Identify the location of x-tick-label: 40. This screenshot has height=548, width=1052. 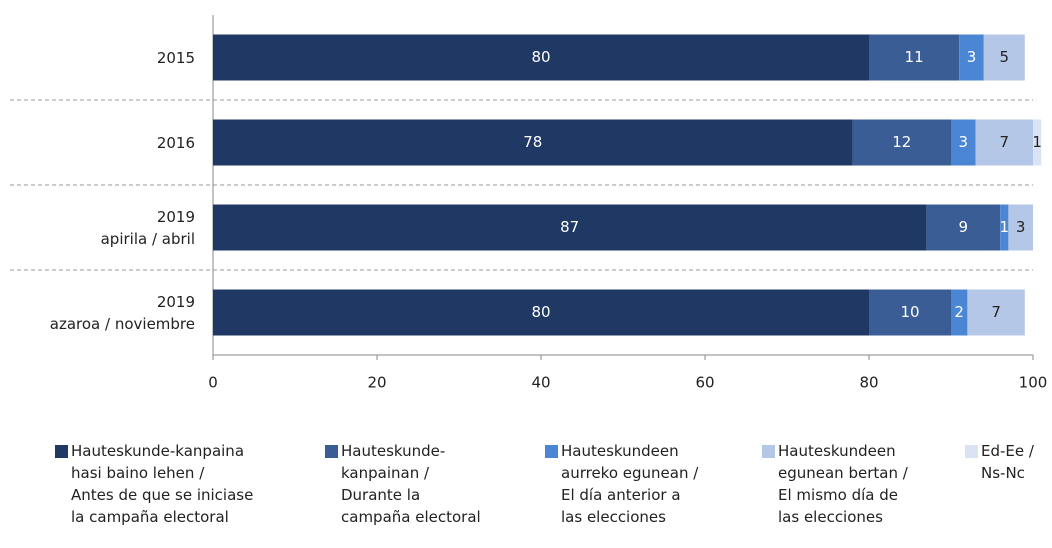
(540, 383).